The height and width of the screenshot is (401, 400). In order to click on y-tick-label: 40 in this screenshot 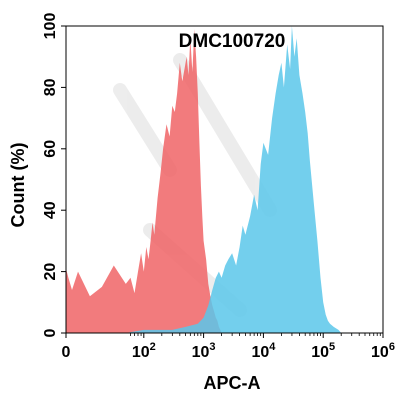, I will do `click(50, 210)`.